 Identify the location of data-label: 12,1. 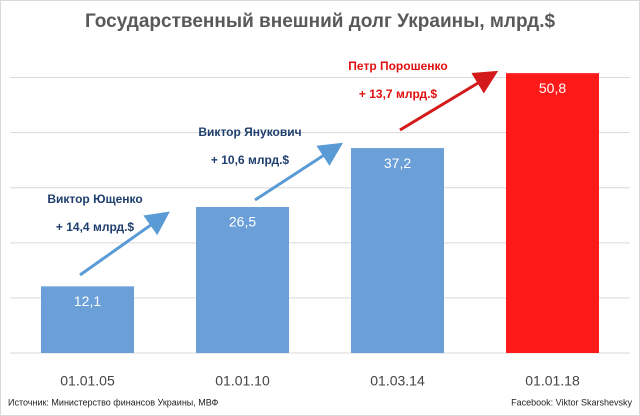
(87, 301).